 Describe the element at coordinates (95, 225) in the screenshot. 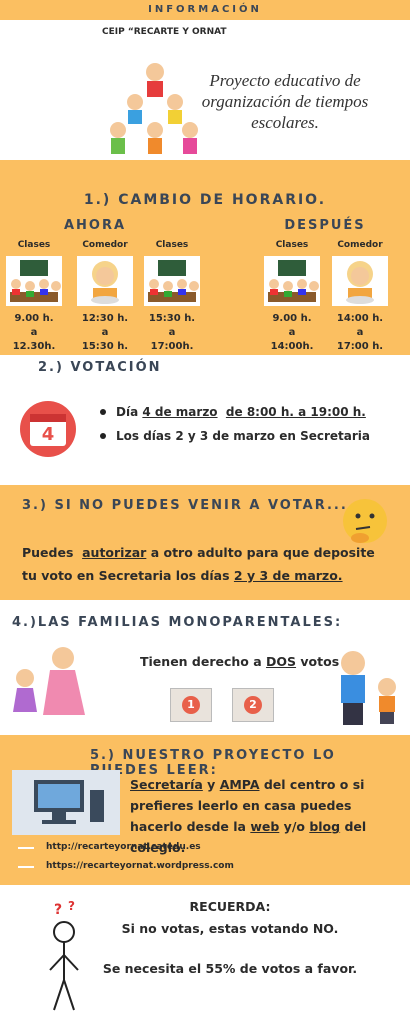

I see `before-heading: AHORA` at that location.